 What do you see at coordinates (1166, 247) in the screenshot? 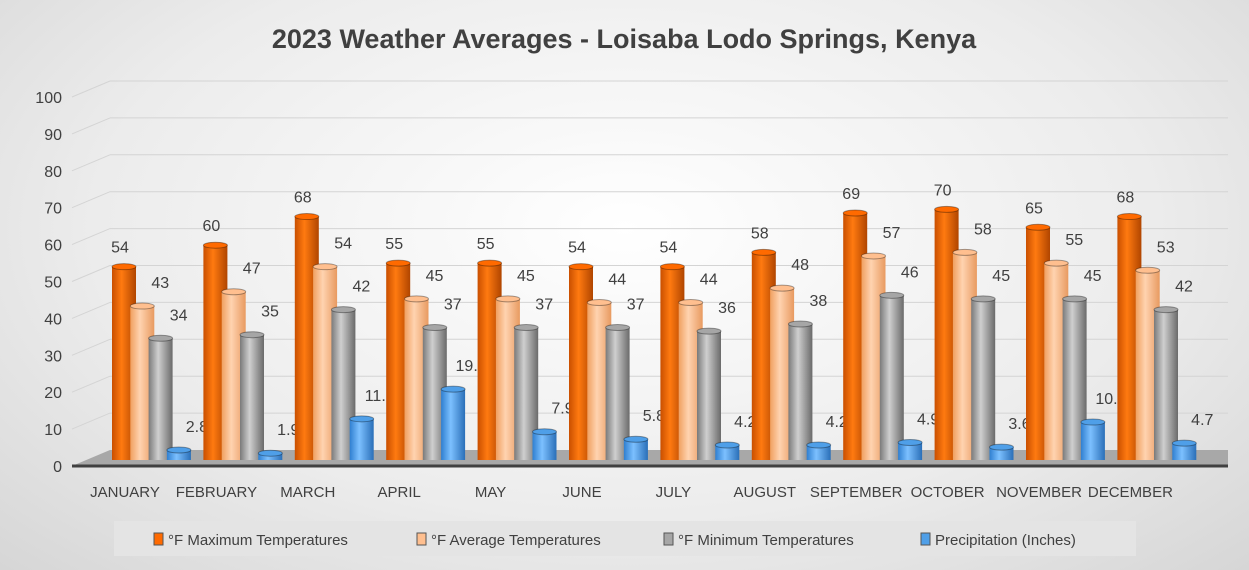
I see `data-label: 53` at bounding box center [1166, 247].